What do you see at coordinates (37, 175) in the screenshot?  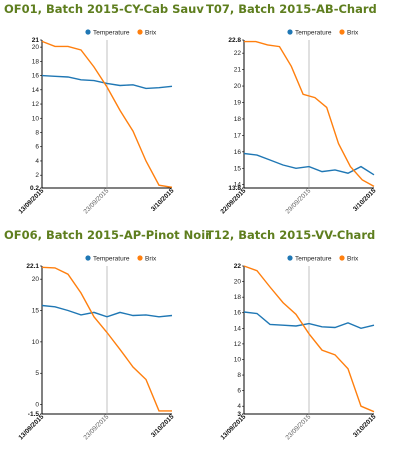 I see `y-tick-label: 2` at bounding box center [37, 175].